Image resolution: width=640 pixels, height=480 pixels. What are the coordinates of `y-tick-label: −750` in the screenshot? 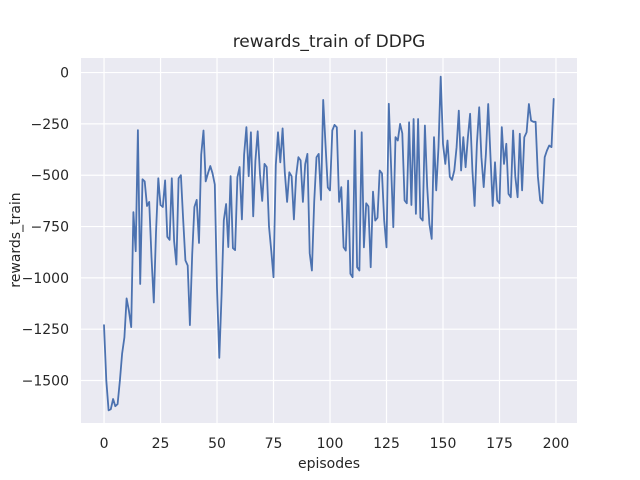 It's located at (50, 228).